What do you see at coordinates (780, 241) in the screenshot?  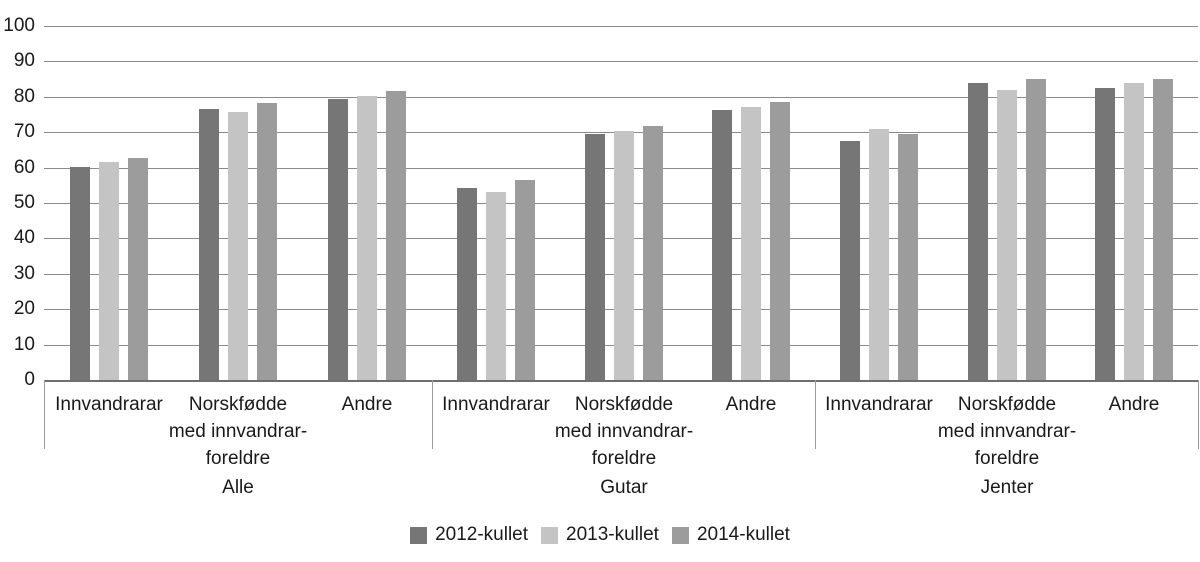 I see `bar-gutar-andre-2014` at bounding box center [780, 241].